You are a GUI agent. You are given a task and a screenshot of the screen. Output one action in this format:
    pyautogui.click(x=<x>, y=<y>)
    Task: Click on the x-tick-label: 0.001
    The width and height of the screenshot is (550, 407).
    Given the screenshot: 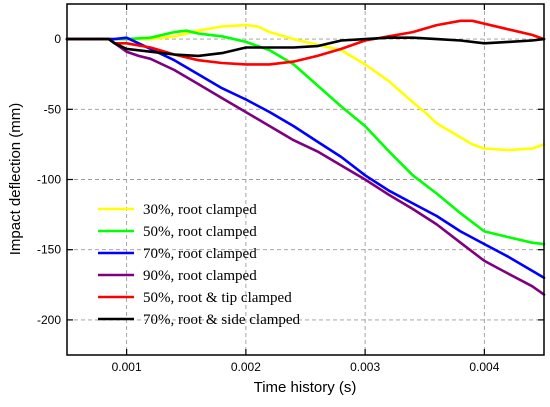 What is the action you would take?
    pyautogui.click(x=127, y=367)
    